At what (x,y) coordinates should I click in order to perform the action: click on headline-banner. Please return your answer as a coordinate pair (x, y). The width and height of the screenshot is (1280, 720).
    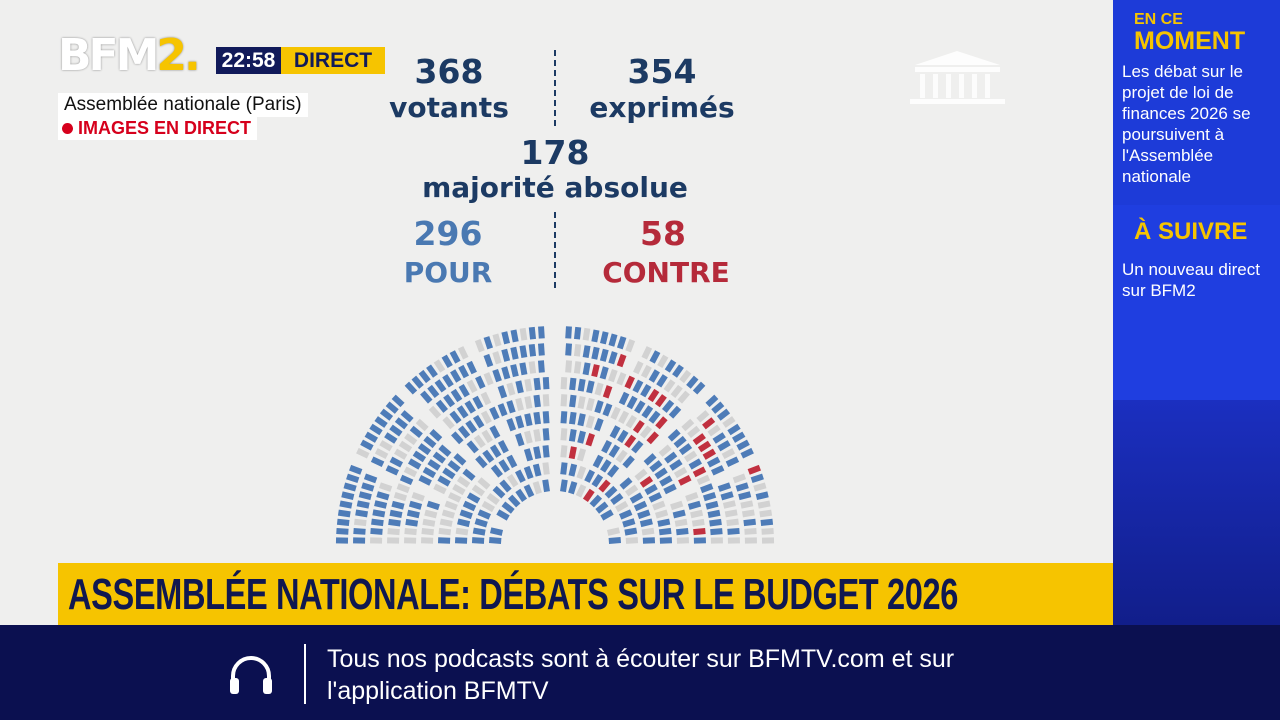
    Looking at the image, I should click on (585, 594).